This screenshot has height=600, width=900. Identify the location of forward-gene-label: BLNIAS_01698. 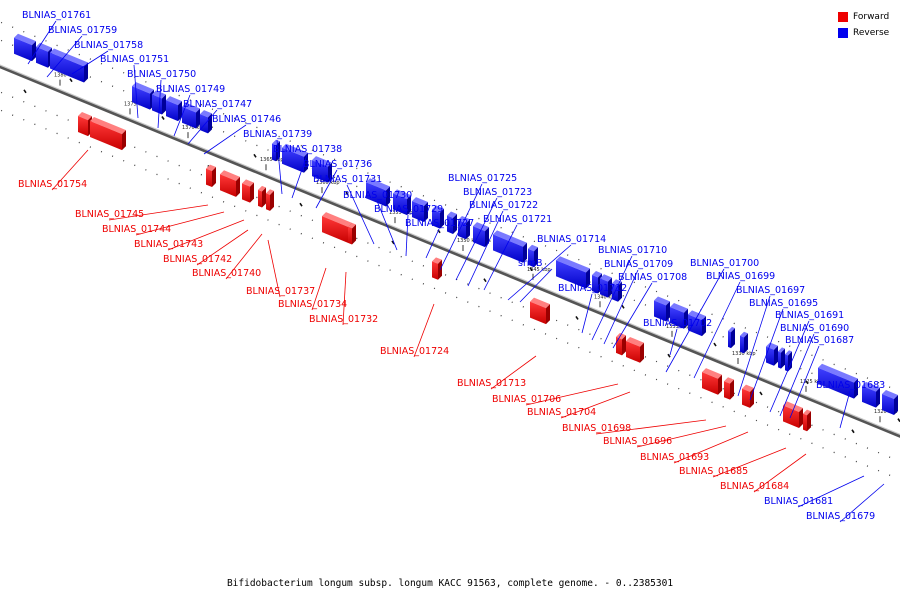
(596, 428).